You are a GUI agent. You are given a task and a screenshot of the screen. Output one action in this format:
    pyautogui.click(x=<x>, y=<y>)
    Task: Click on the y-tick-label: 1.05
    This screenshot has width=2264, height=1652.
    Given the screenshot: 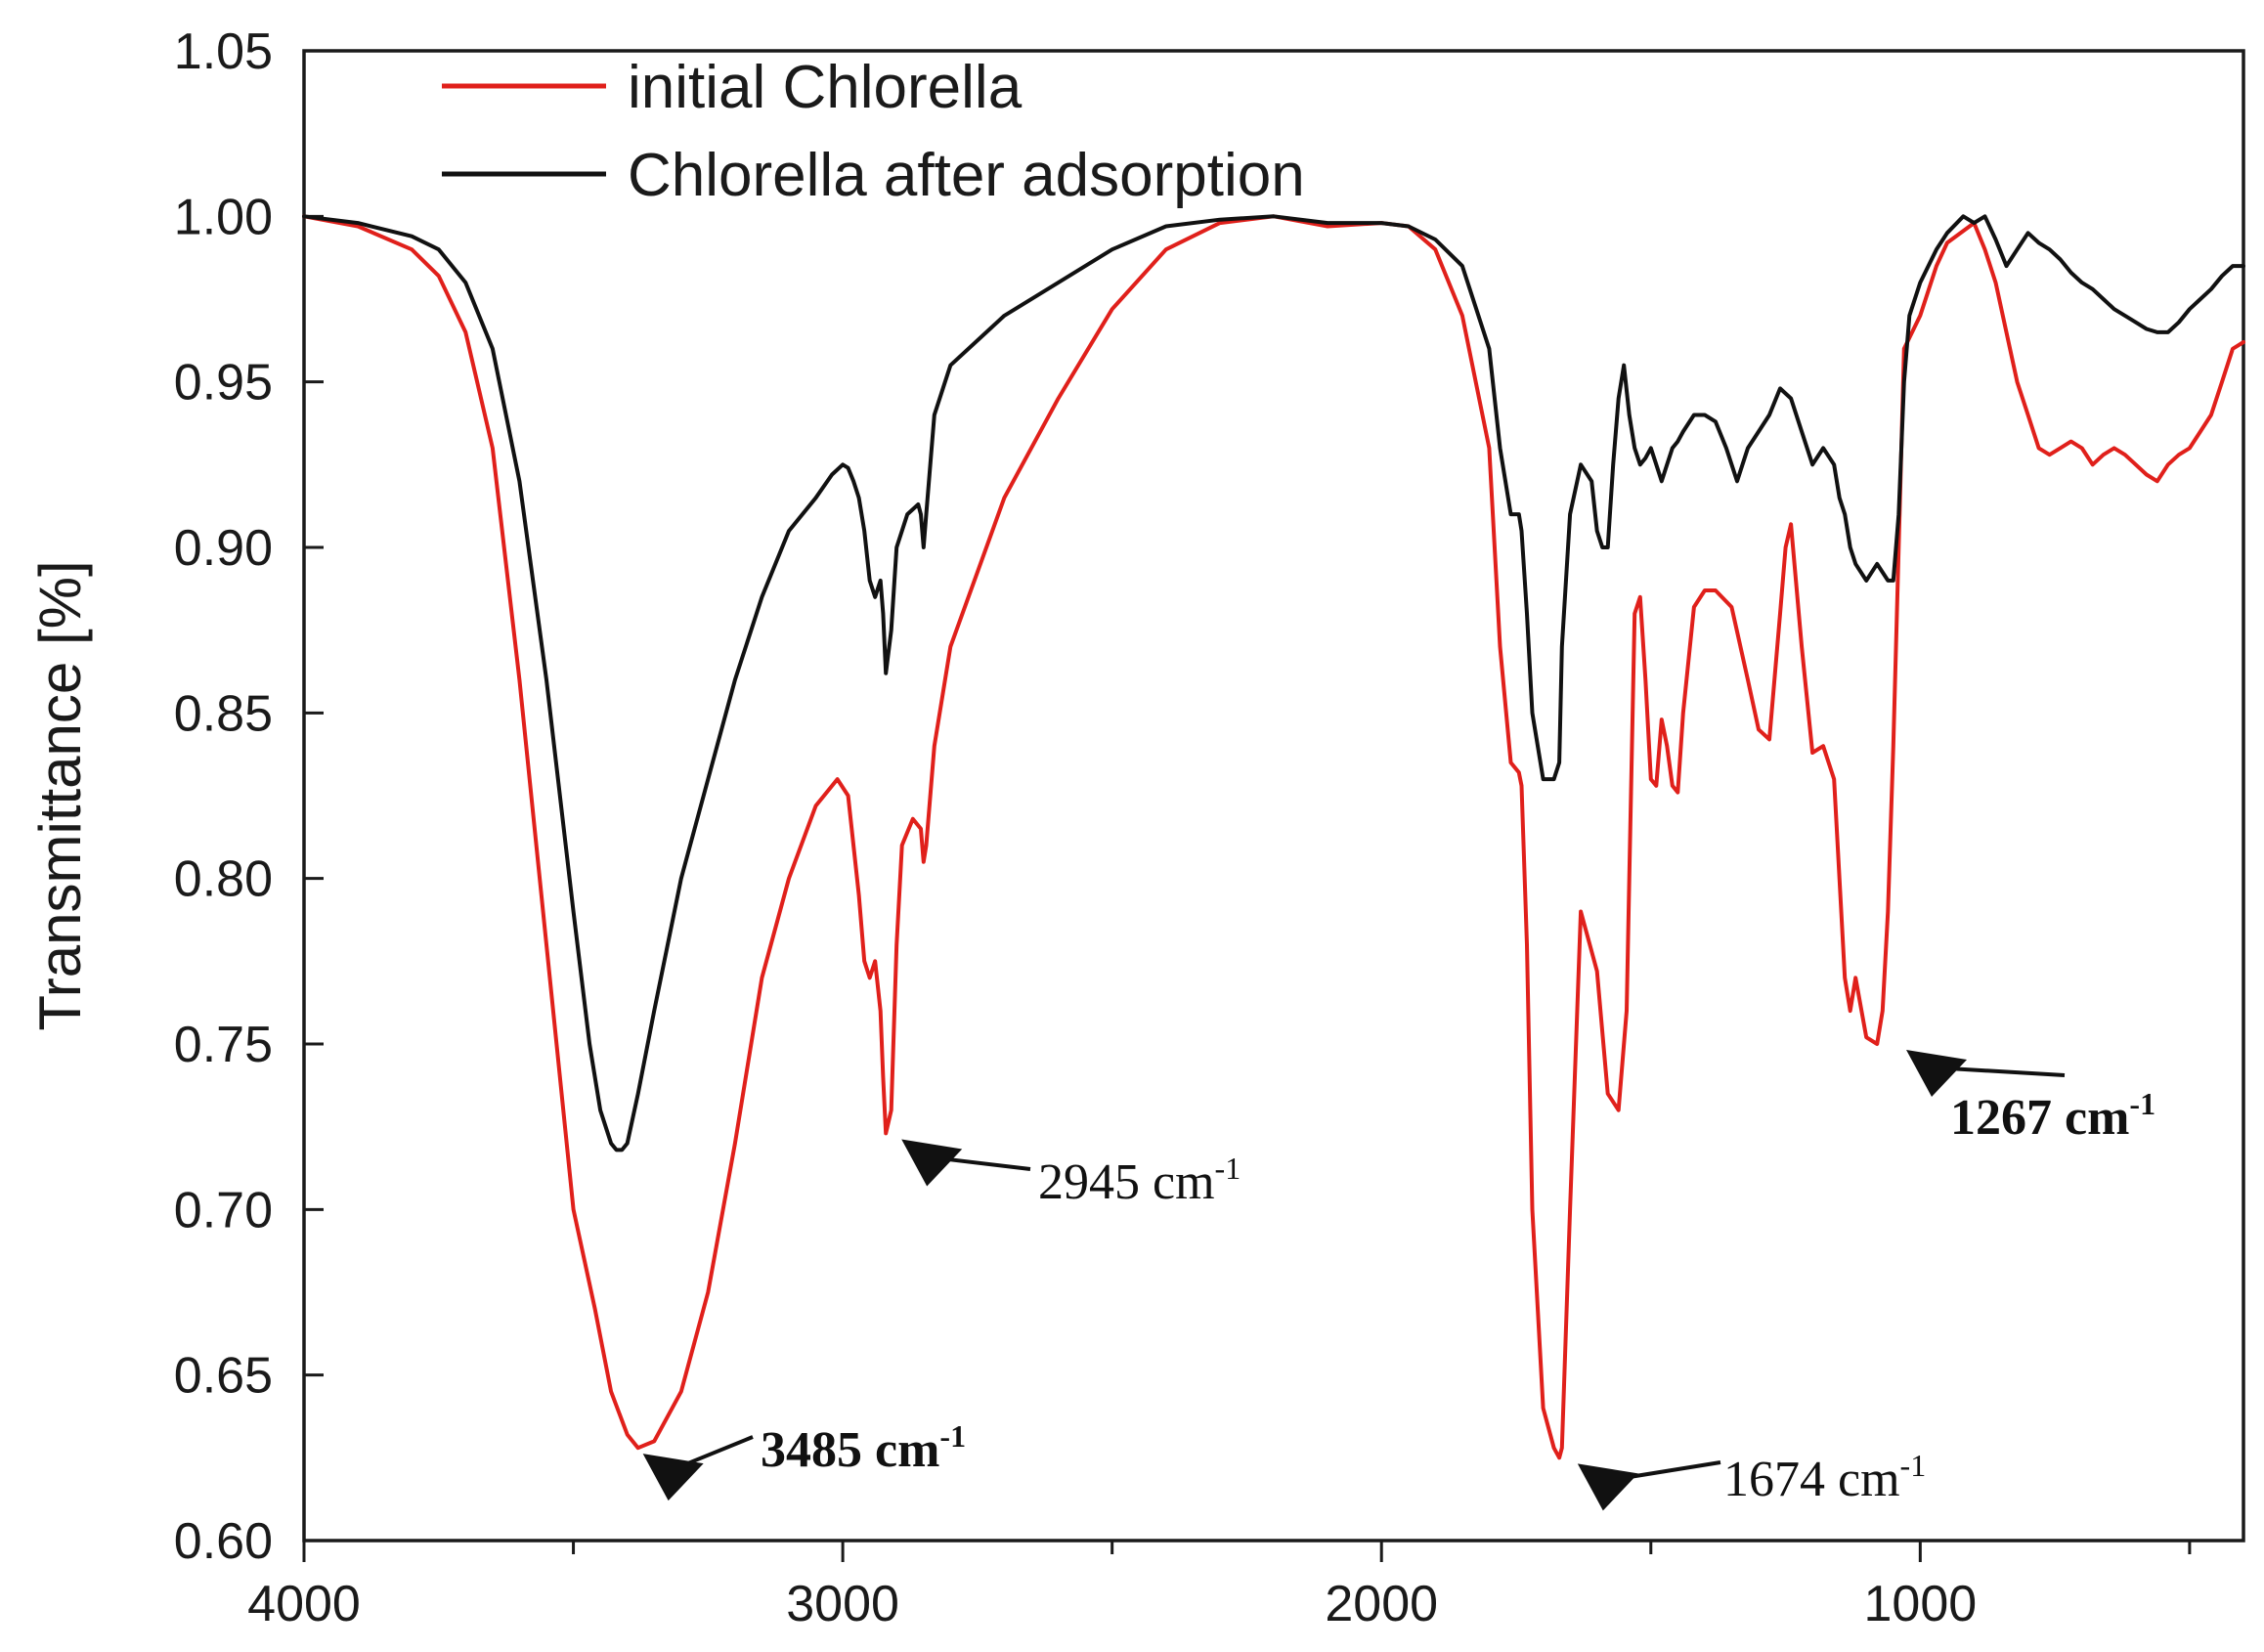 What is the action you would take?
    pyautogui.click(x=223, y=51)
    